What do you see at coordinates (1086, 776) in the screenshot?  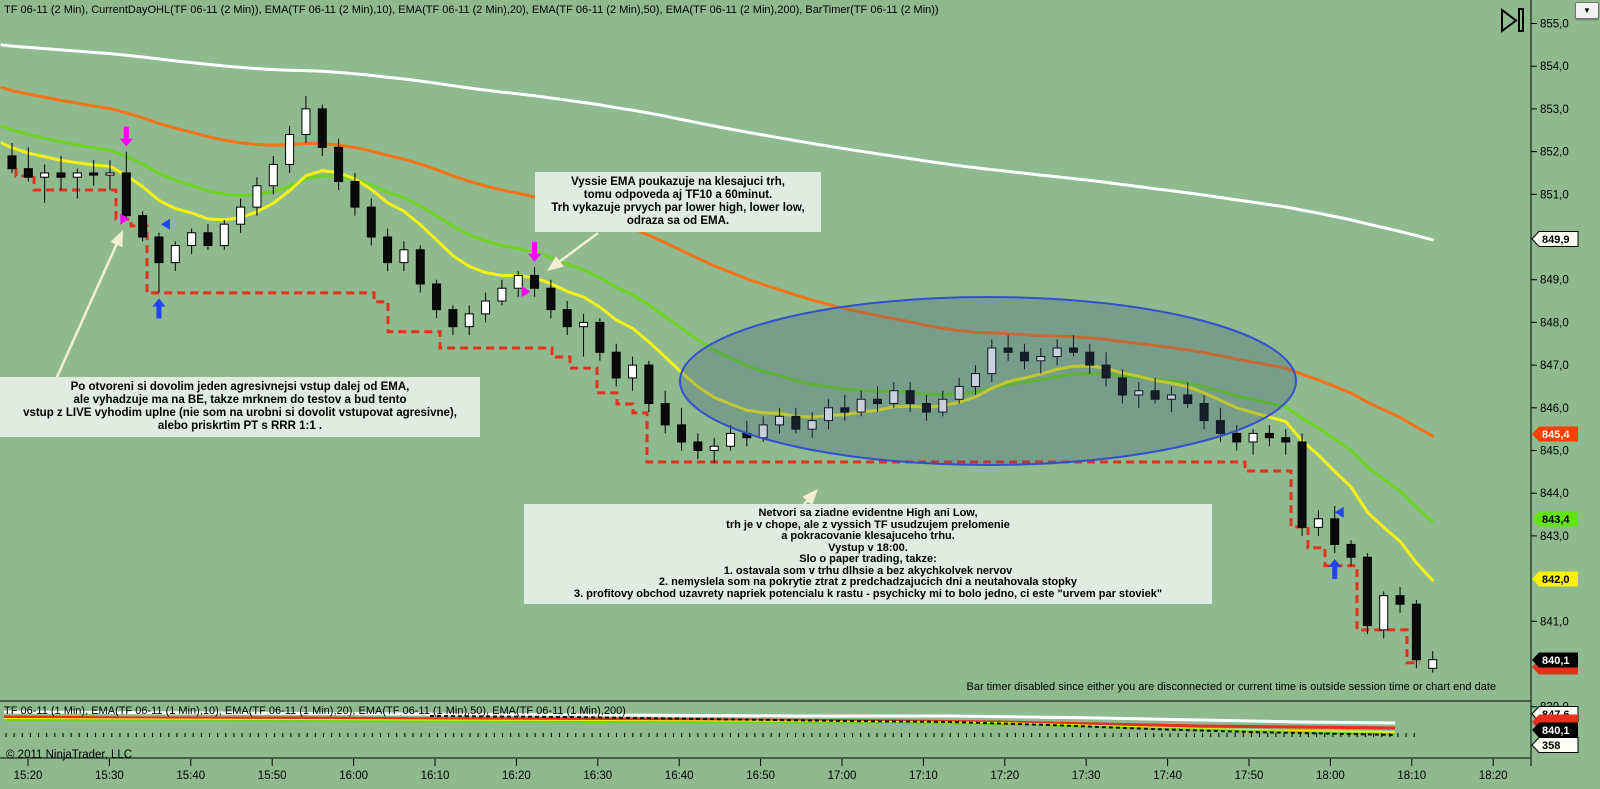 I see `time-axis-label: 17:30` at bounding box center [1086, 776].